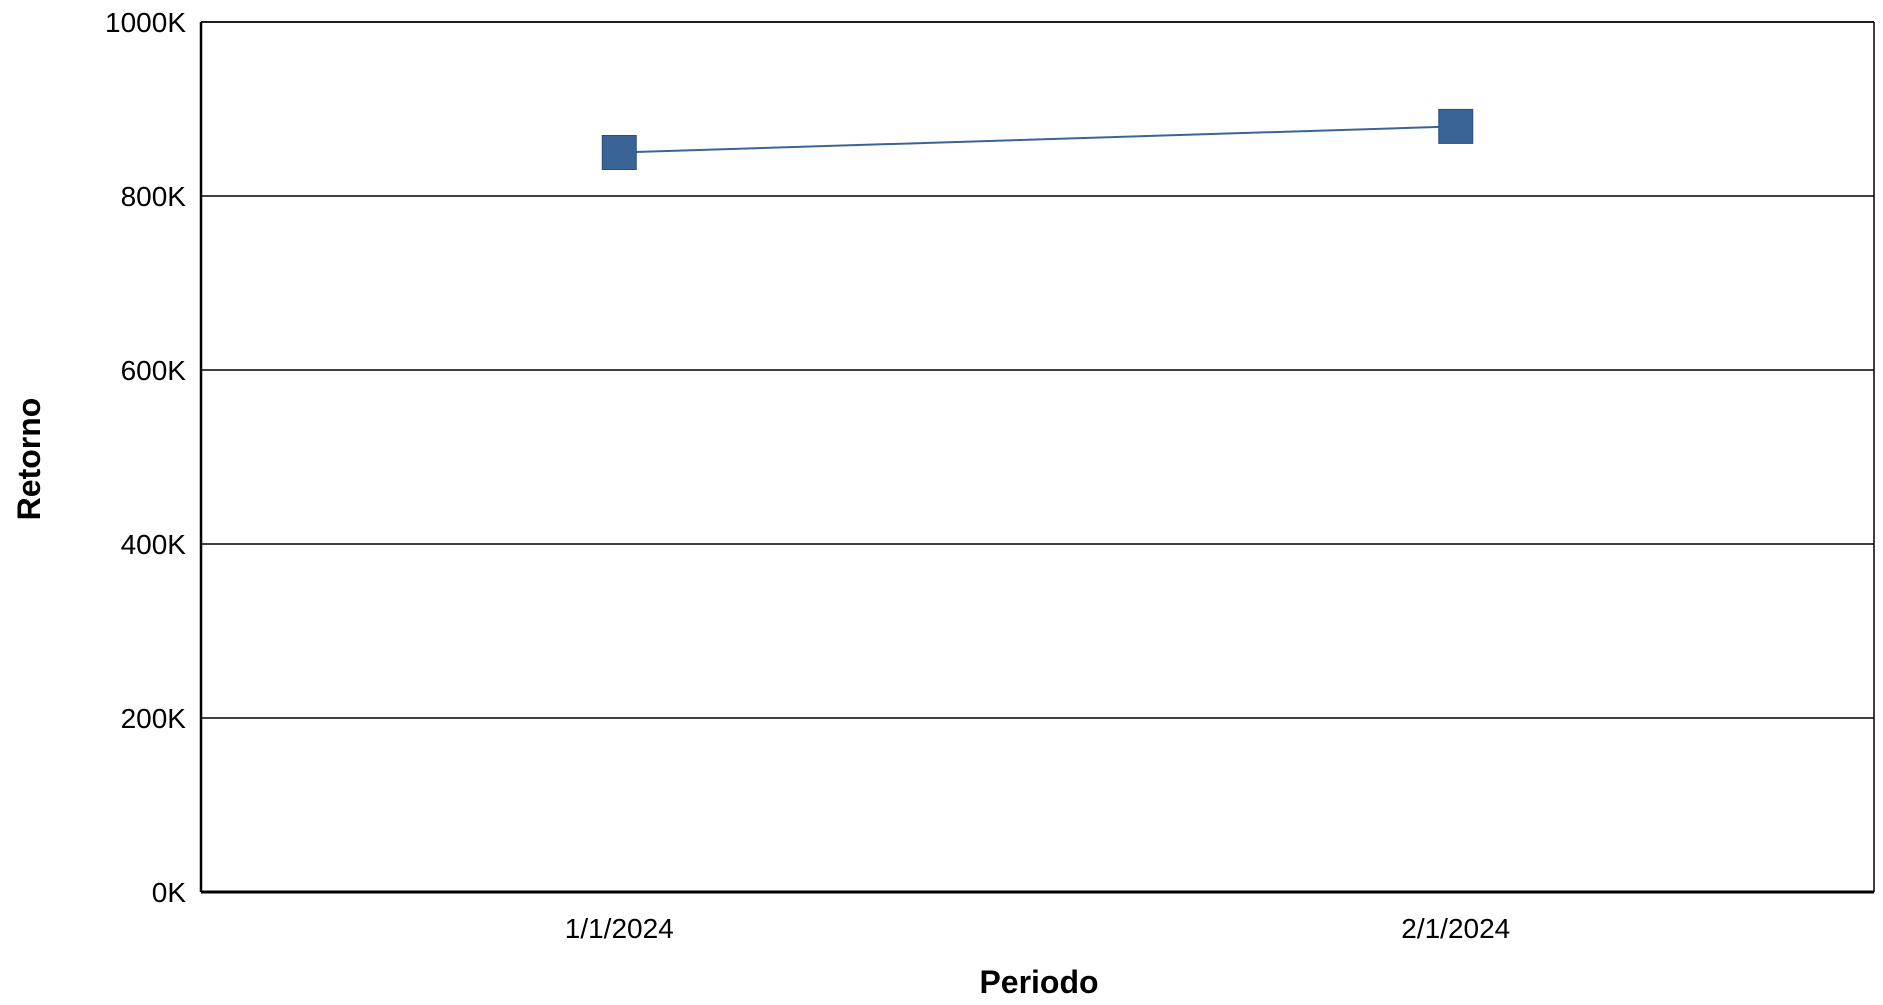 This screenshot has width=1883, height=1005. What do you see at coordinates (154, 370) in the screenshot?
I see `y-tick-label-3: 600K` at bounding box center [154, 370].